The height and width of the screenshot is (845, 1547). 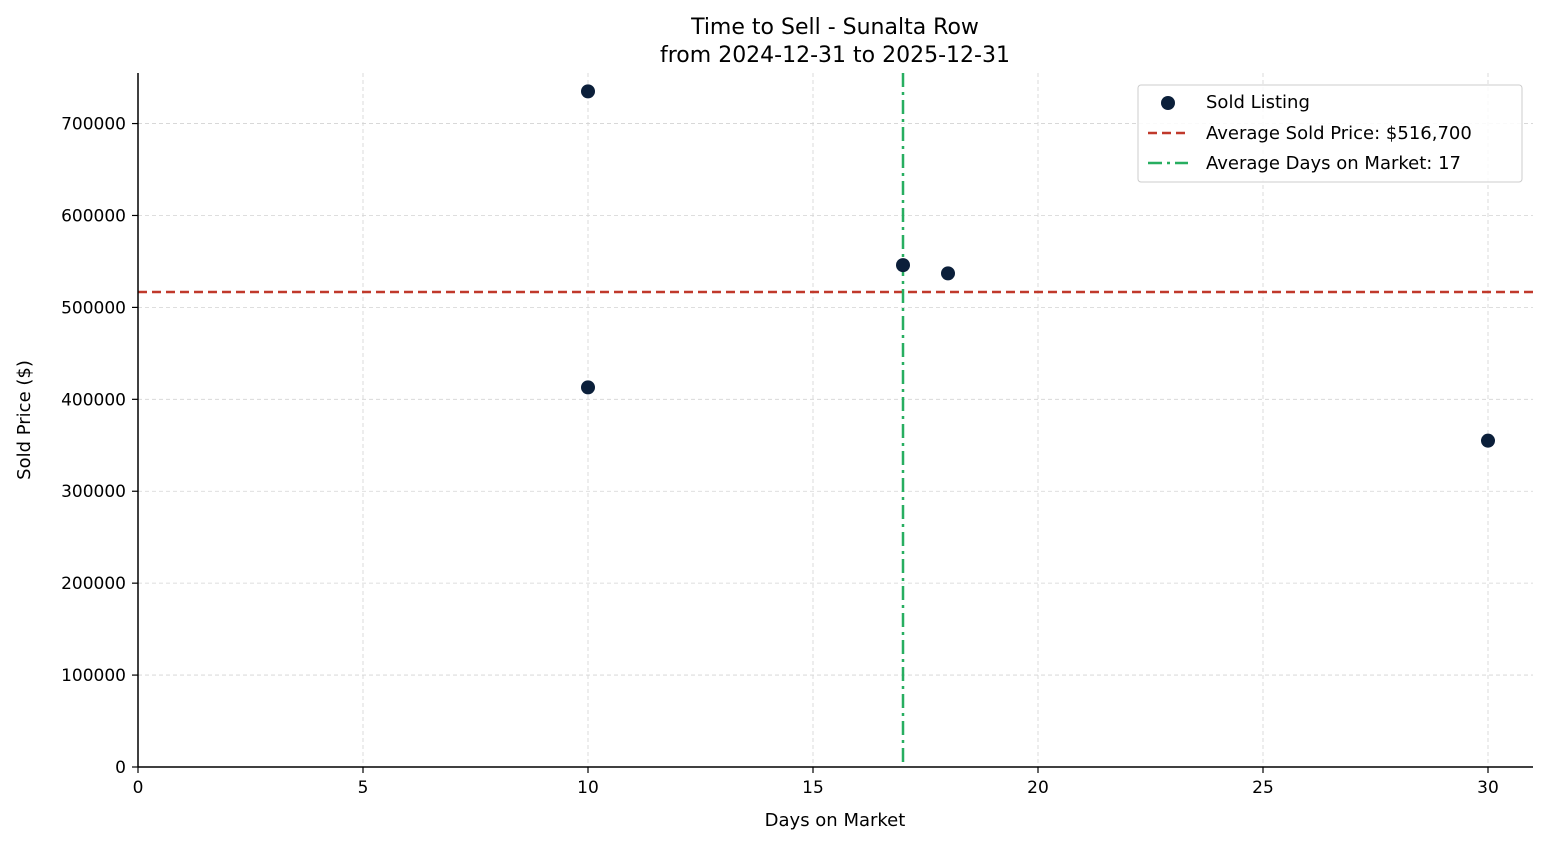 I want to click on y-tick-label: 200000, so click(x=93, y=584).